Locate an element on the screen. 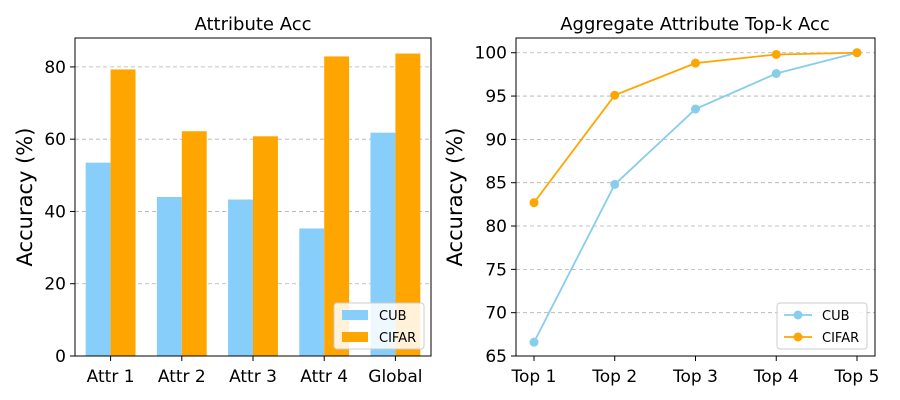  bar-chart-xtick-label: Attr 4 is located at coordinates (324, 377).